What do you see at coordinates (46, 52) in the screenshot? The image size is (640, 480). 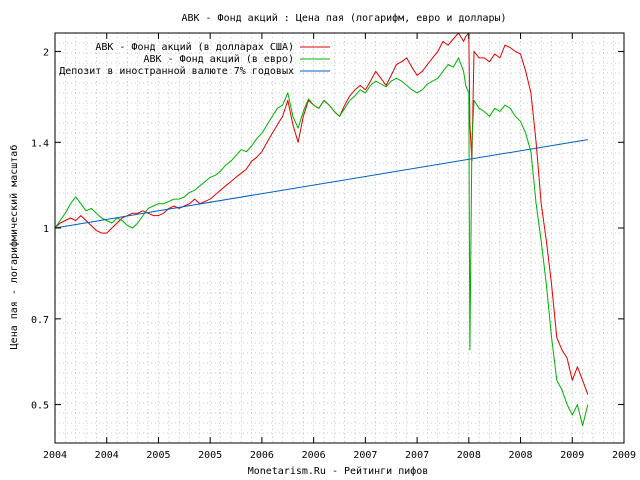 I see `y-tick-label: 2` at bounding box center [46, 52].